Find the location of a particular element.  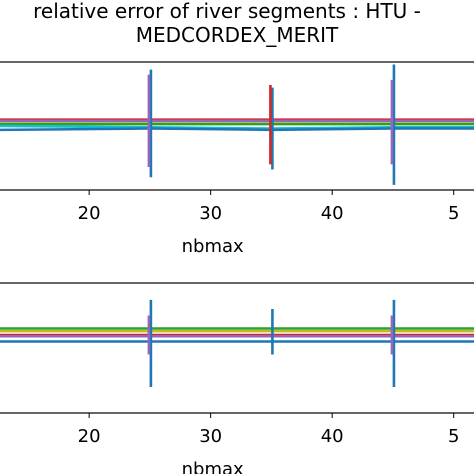

chart-title-line-2: MEDCORDEX_MERIT is located at coordinates (237, 35).